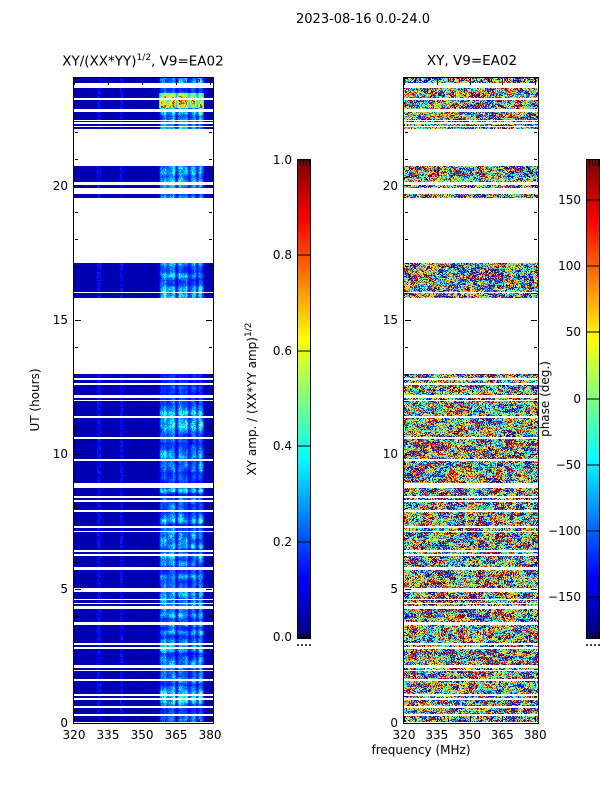 This screenshot has width=600, height=800. Describe the element at coordinates (282, 255) in the screenshot. I see `amp-colorbar-tick-label: 0.8` at that location.